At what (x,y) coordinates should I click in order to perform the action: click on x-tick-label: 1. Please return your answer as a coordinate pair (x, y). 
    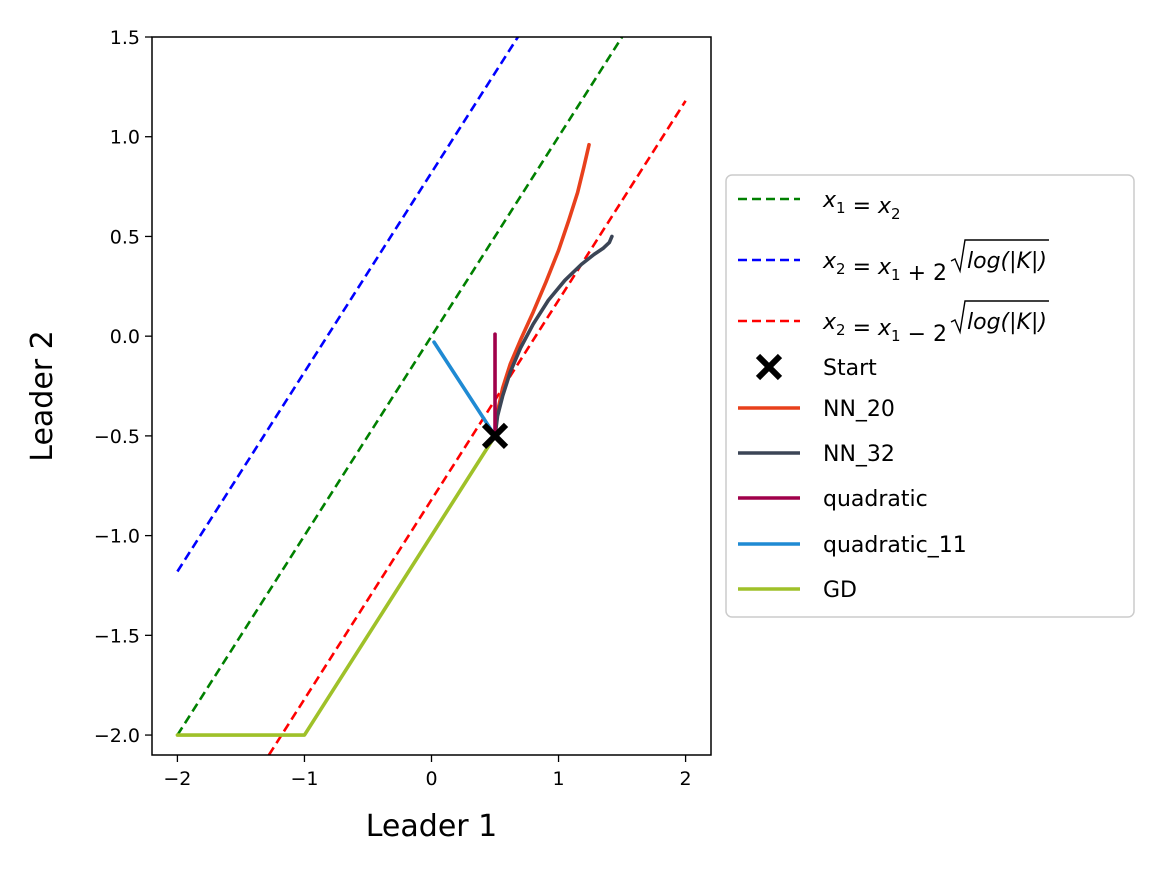
    Looking at the image, I should click on (558, 779).